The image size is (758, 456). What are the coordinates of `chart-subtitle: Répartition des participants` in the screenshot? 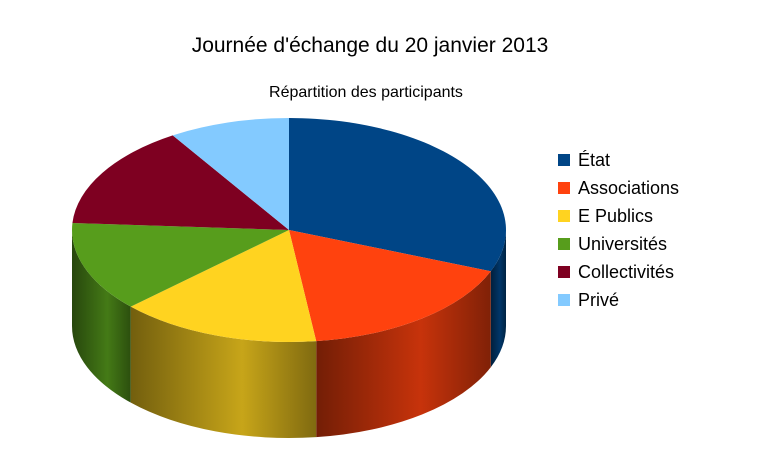 It's located at (366, 92).